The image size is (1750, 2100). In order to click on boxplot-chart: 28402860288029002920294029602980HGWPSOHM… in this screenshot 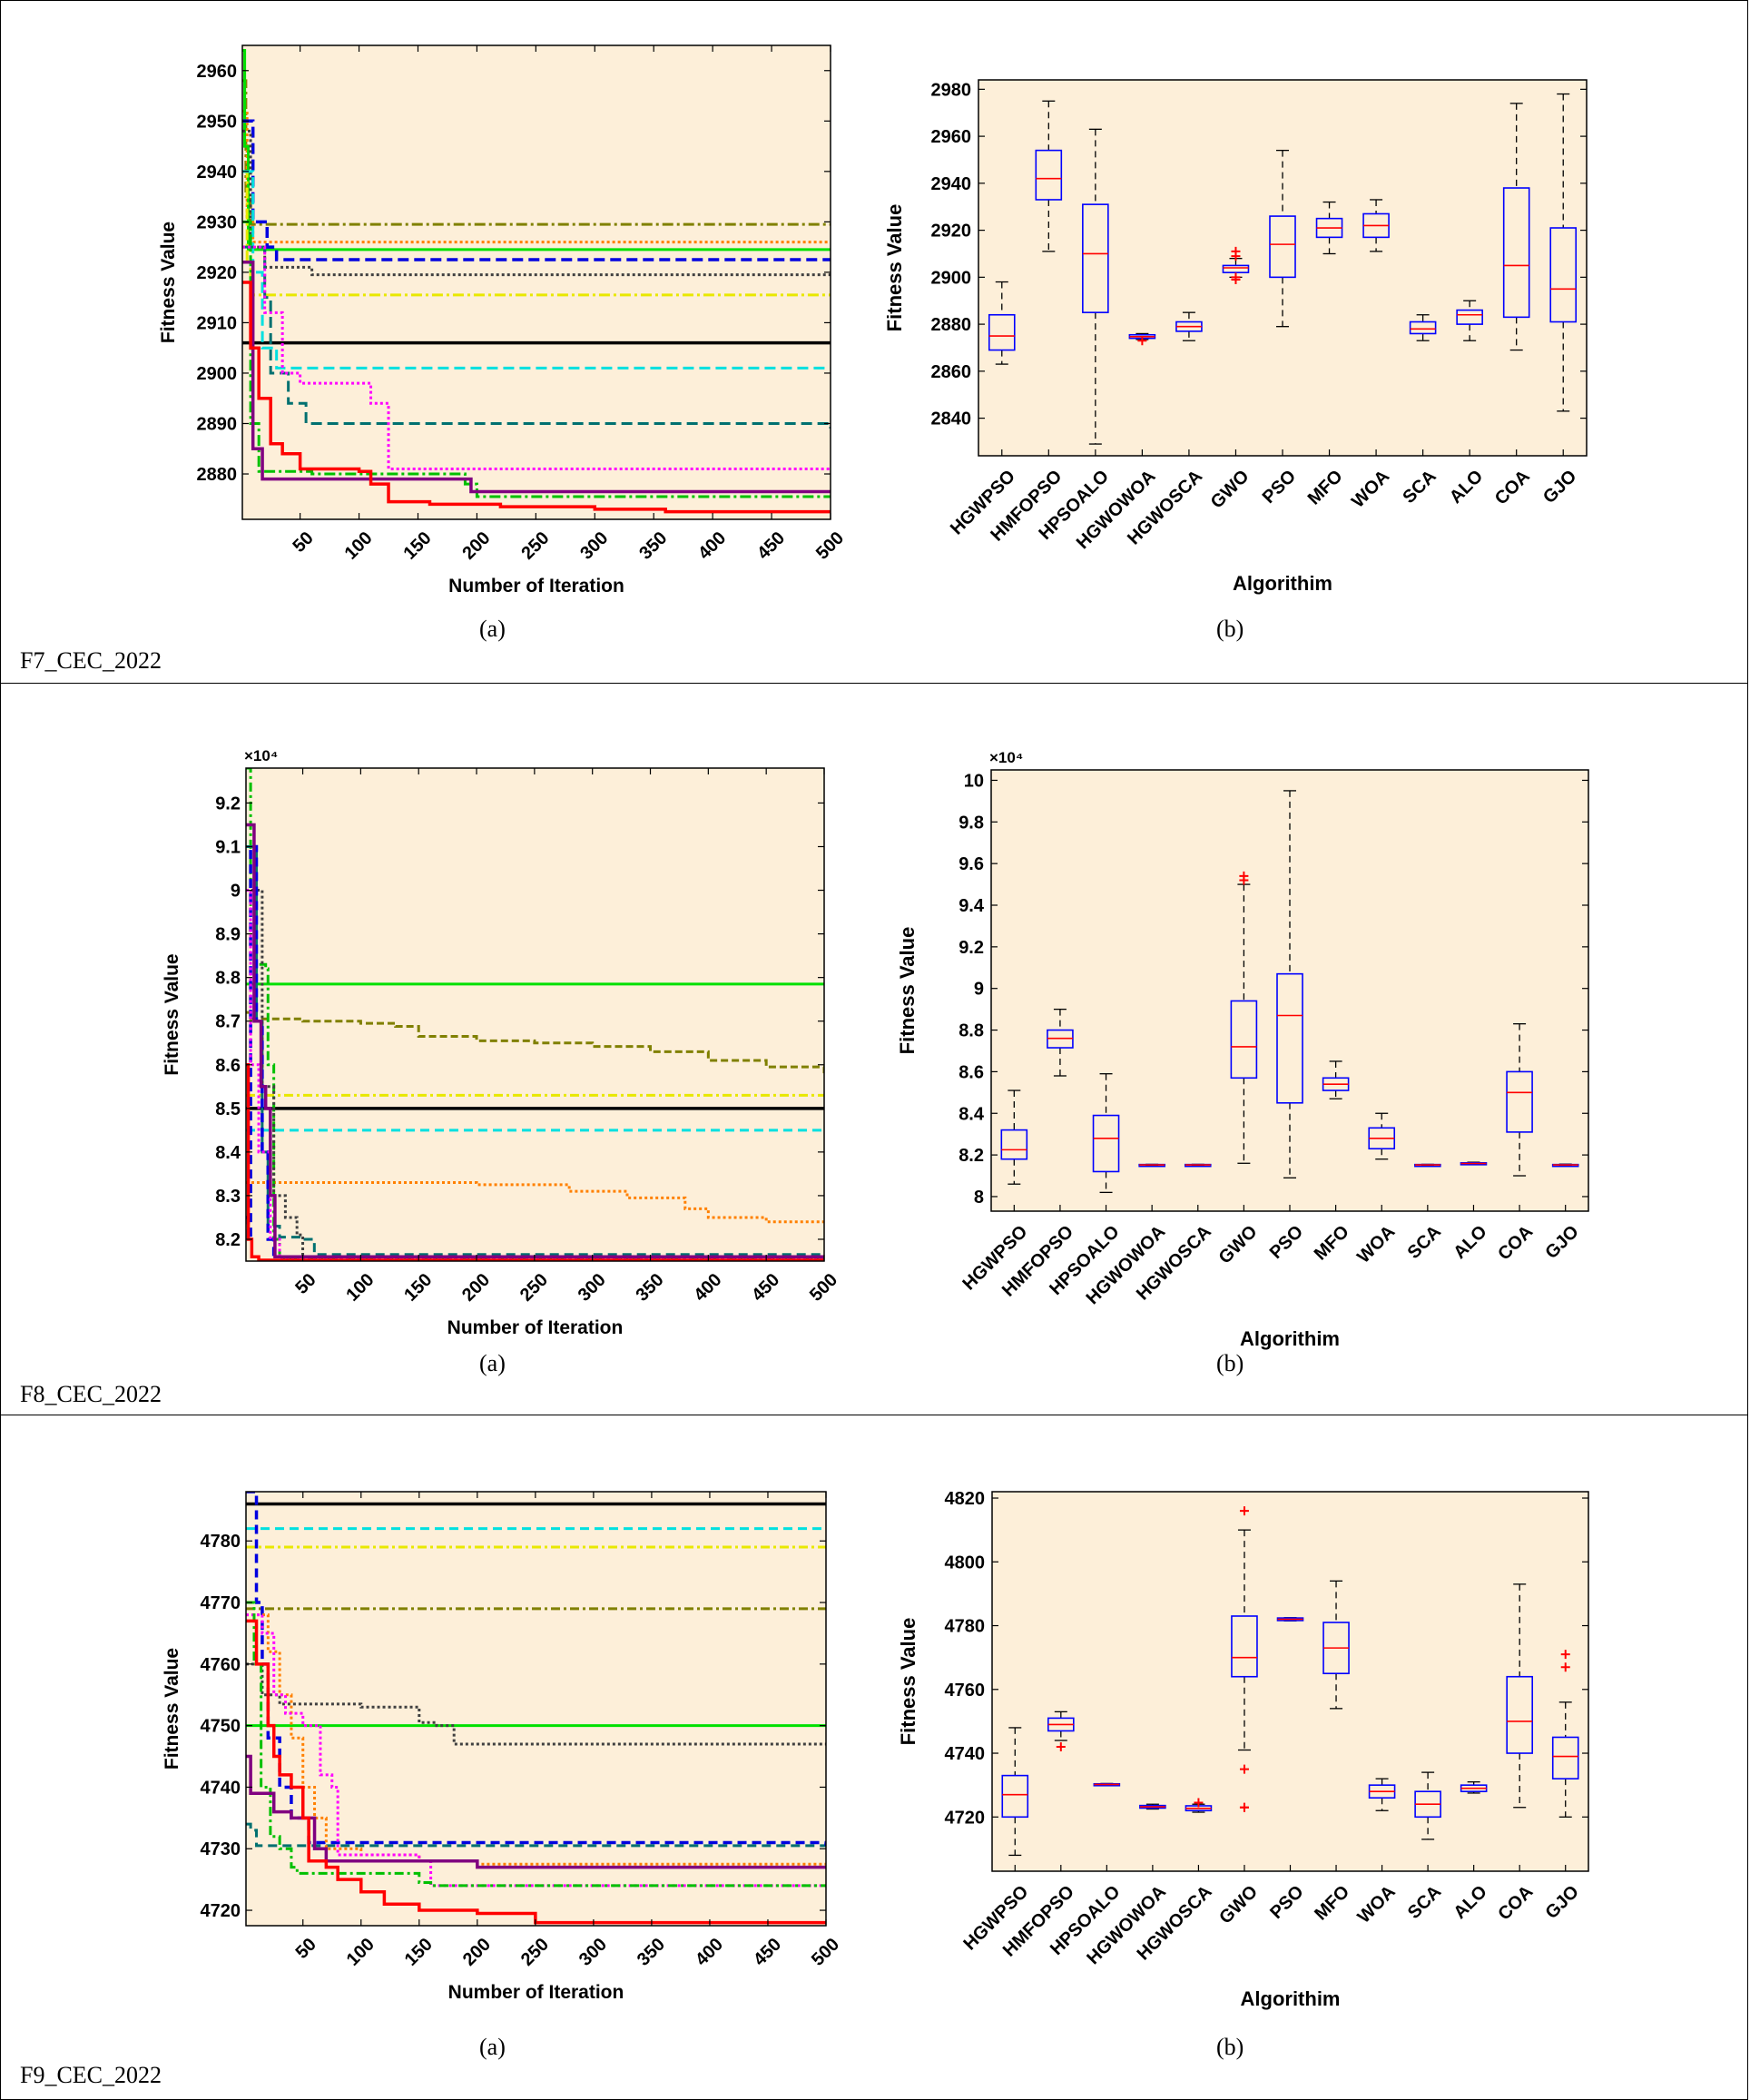, I will do `click(1235, 337)`.